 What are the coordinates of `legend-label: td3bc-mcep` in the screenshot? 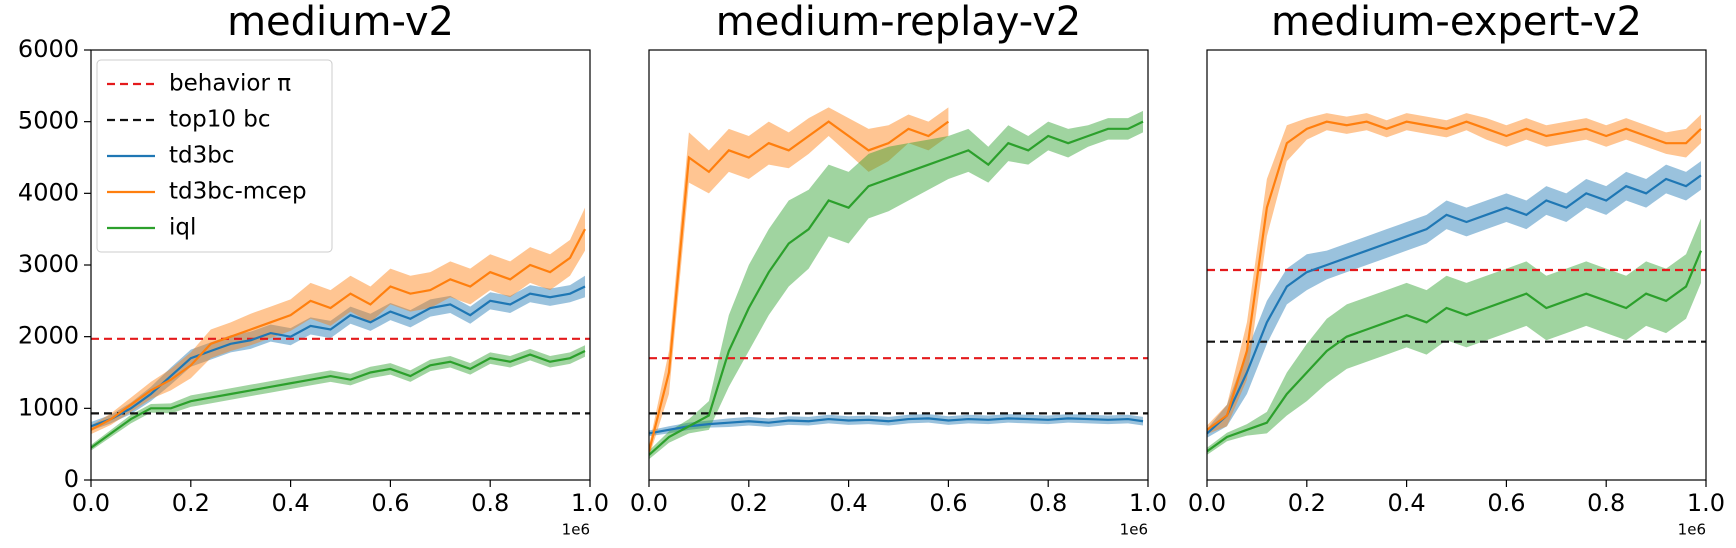 It's located at (238, 192).